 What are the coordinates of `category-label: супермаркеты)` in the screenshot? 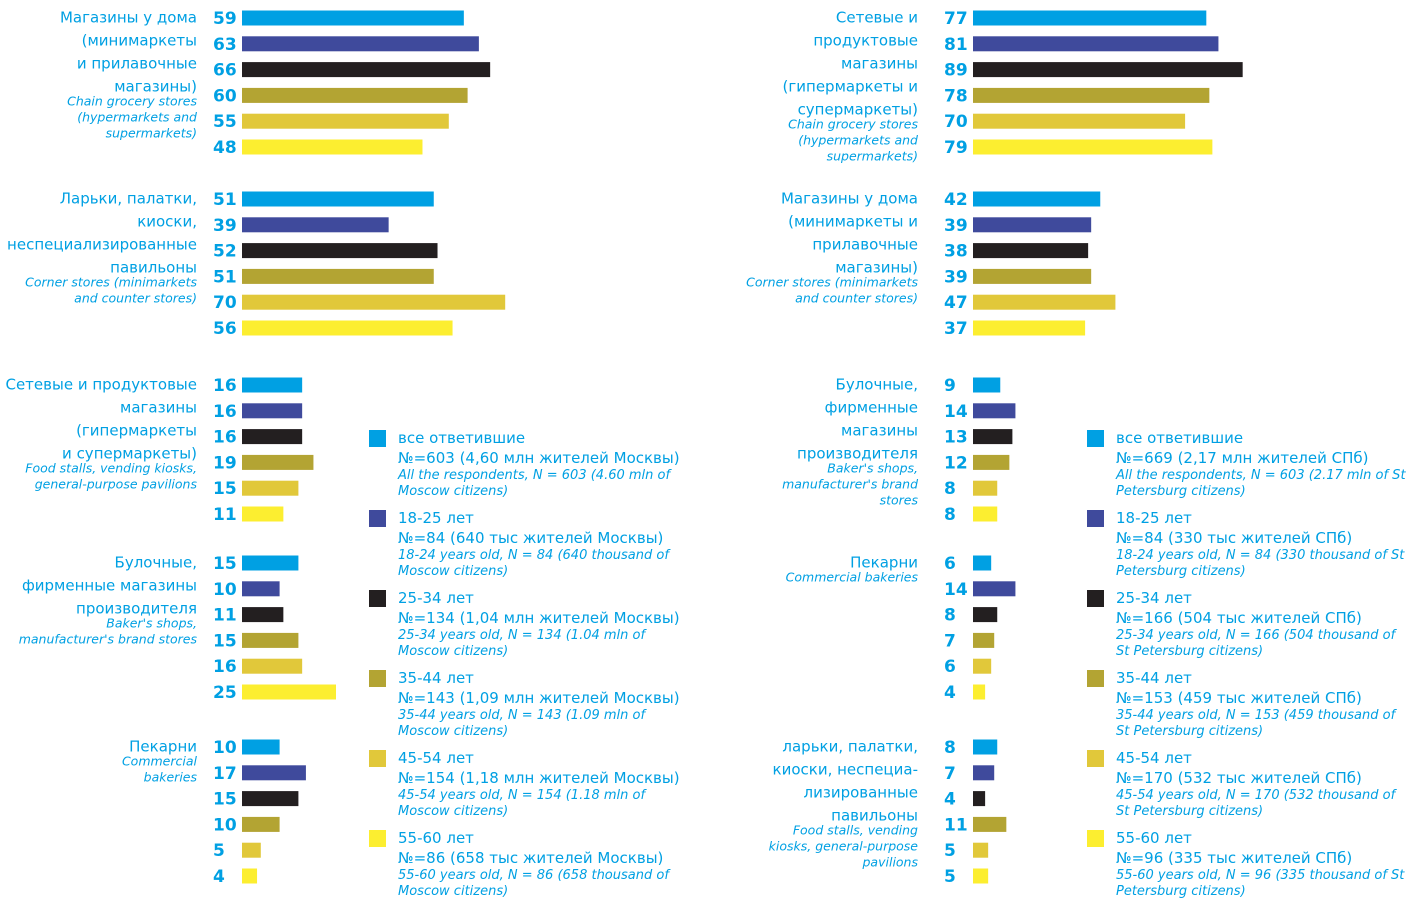 It's located at (858, 110).